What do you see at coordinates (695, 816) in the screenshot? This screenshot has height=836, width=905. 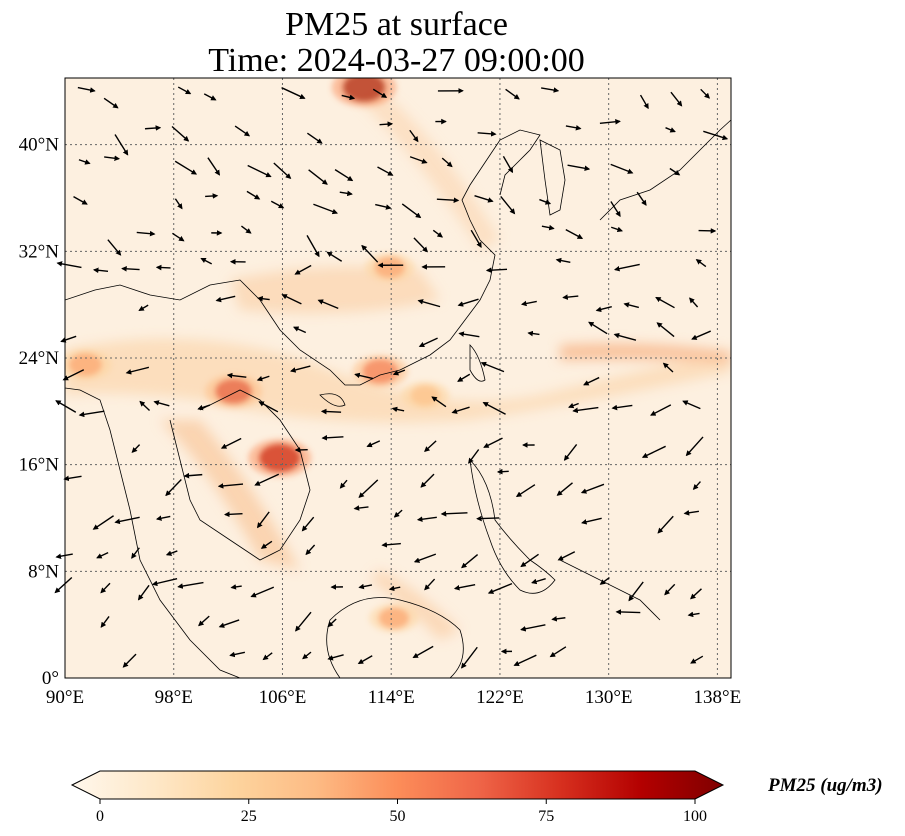 I see `colorbar-tick-label: 100` at bounding box center [695, 816].